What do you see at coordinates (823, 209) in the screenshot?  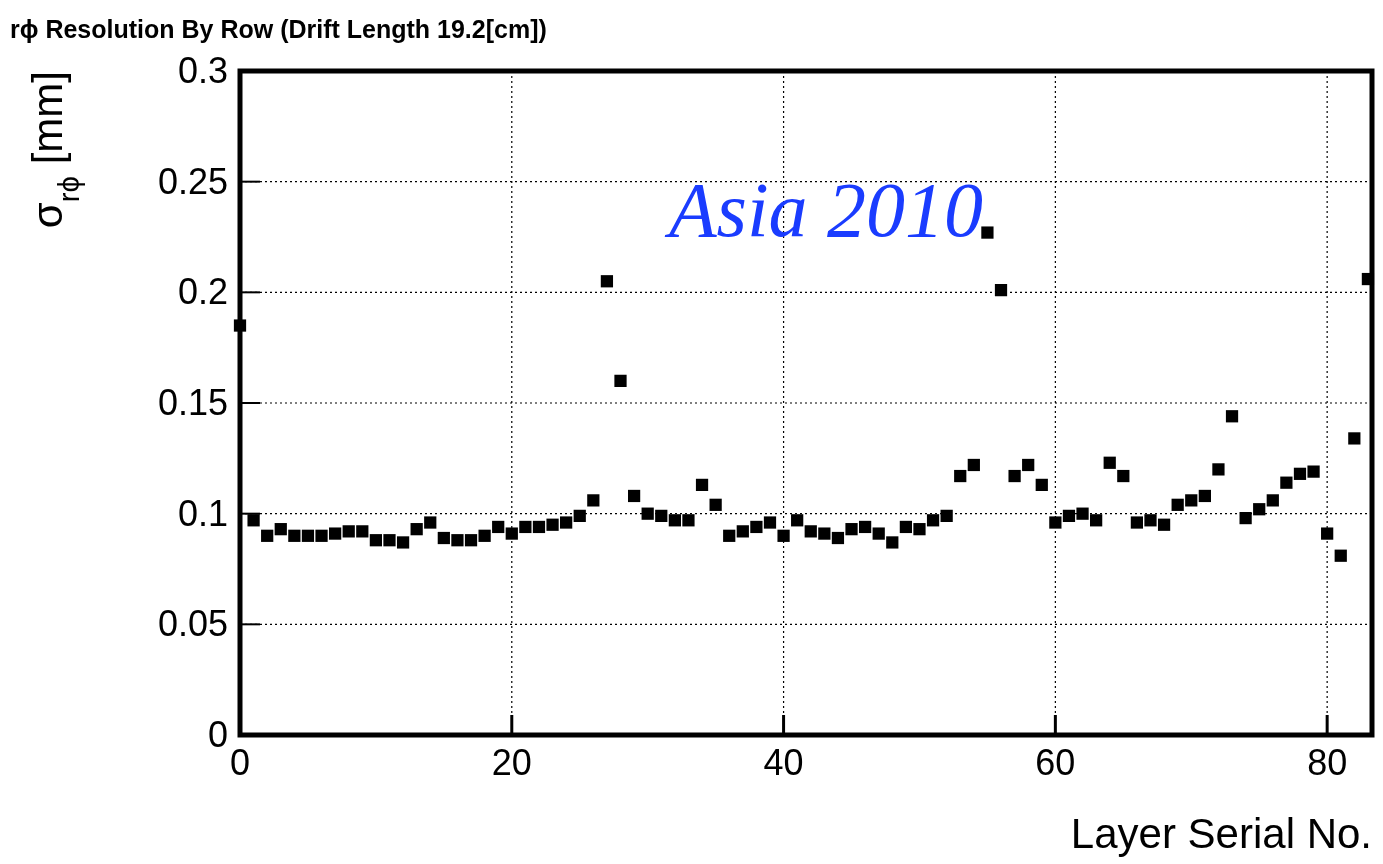 I see `annotation: Asia 2010` at bounding box center [823, 209].